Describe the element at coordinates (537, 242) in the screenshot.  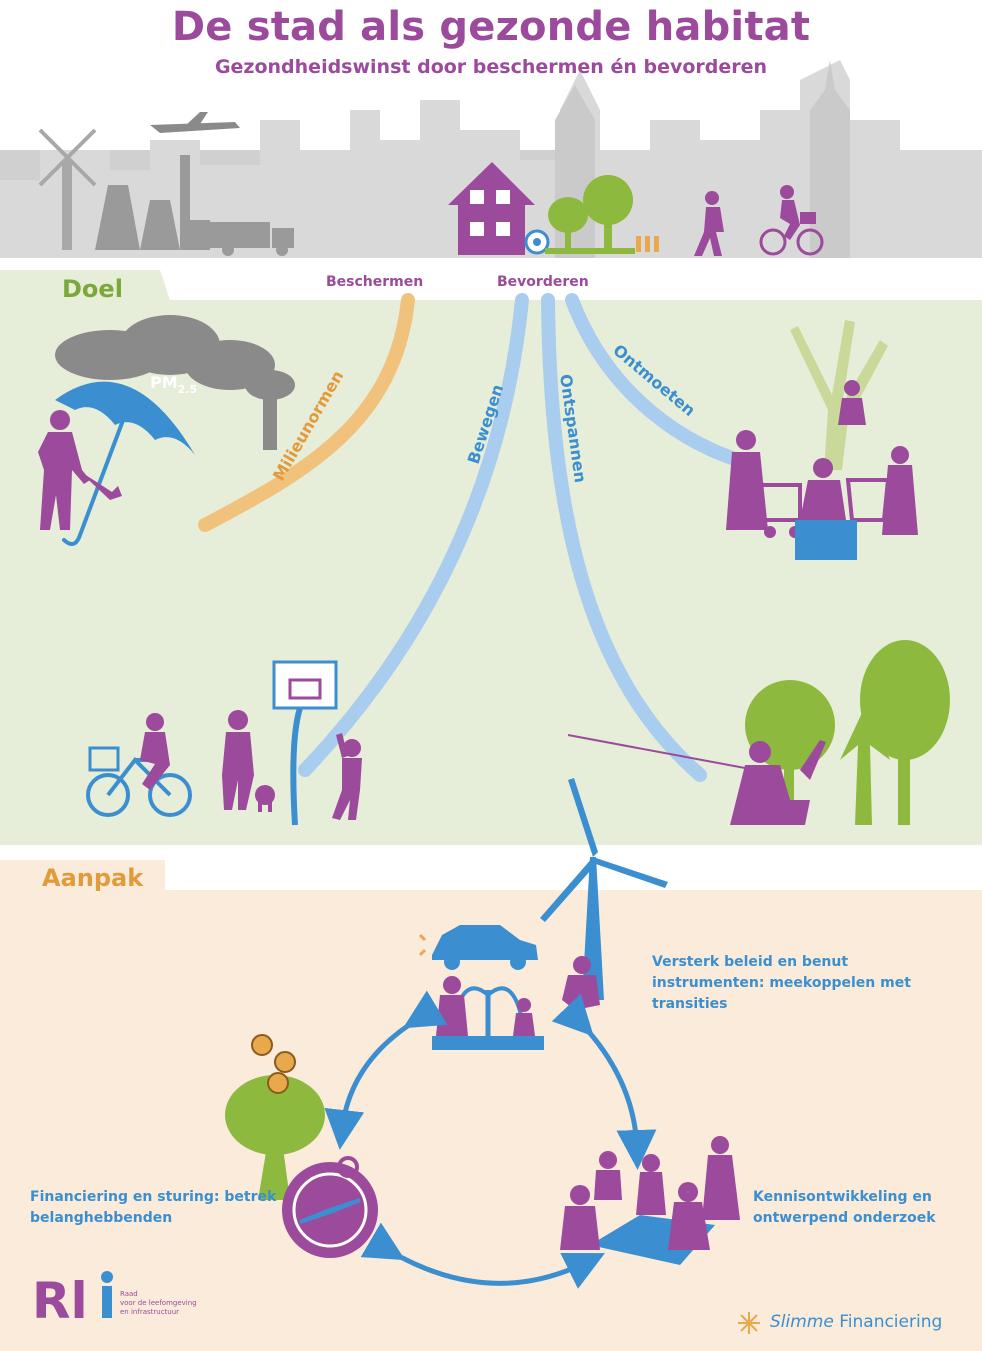
I see `football-icon` at that location.